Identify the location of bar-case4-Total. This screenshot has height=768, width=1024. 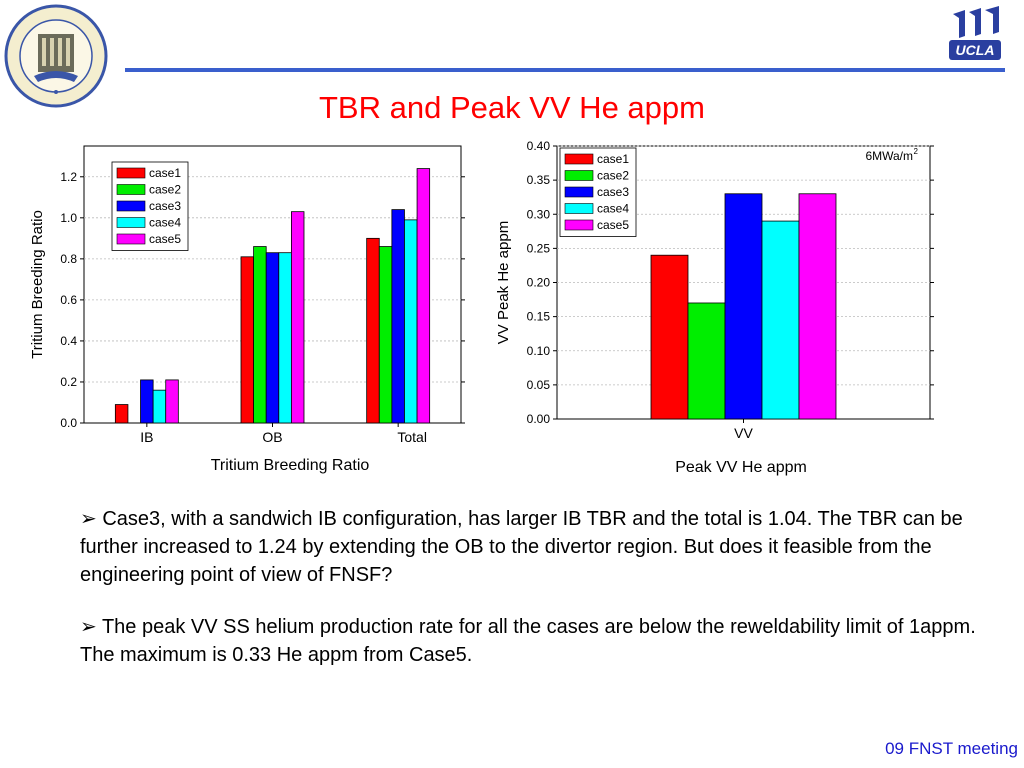
(411, 321).